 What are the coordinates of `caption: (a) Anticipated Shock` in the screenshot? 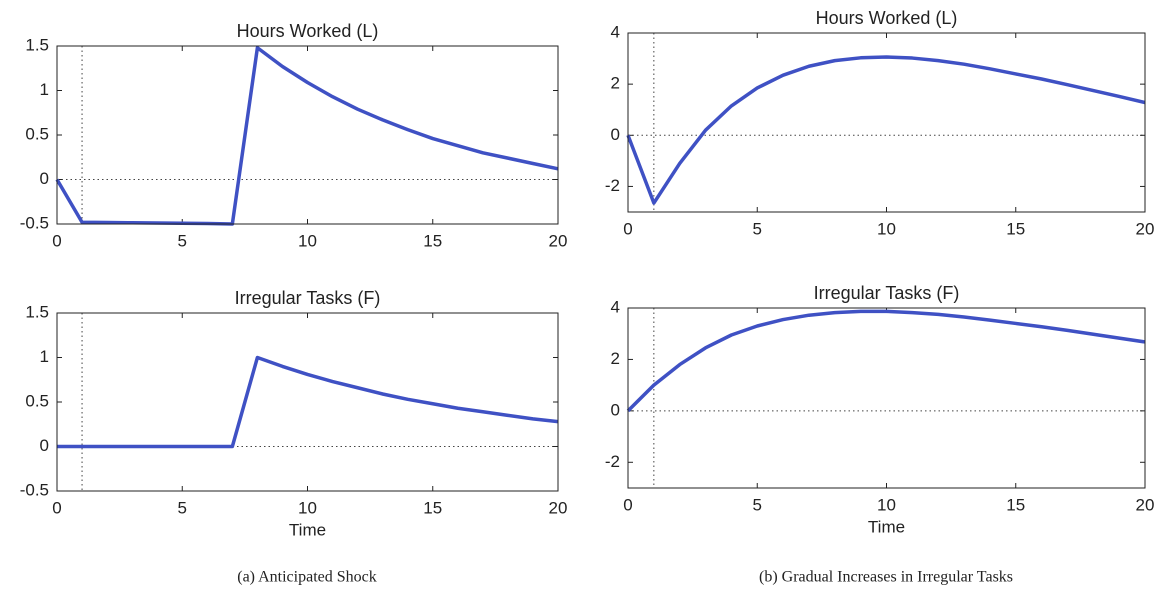 It's located at (307, 577).